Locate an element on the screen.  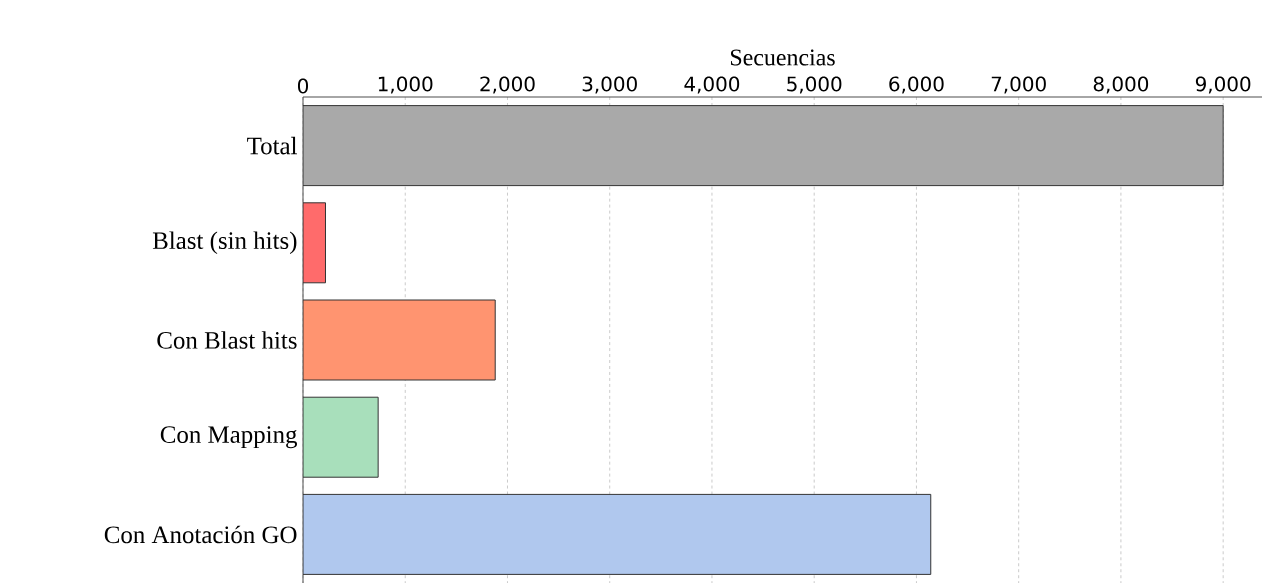
y-tick-label: Con Blast hits is located at coordinates (227, 340).